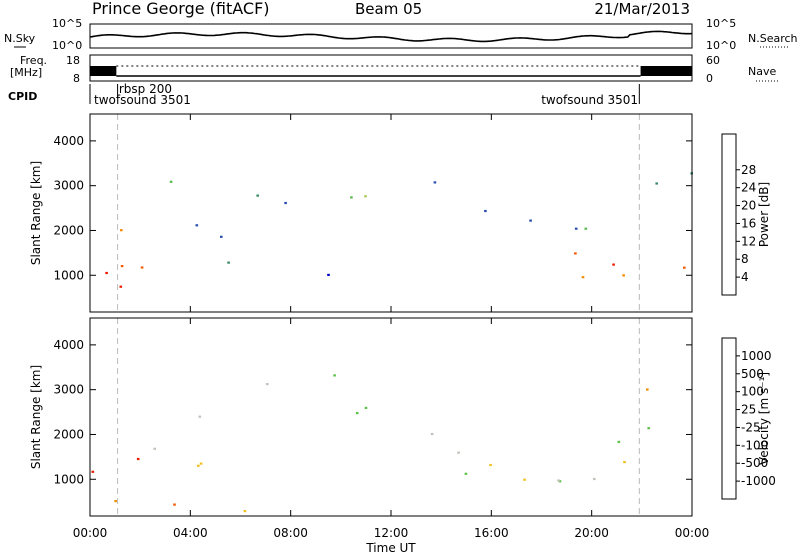 The width and height of the screenshot is (800, 558). What do you see at coordinates (764, 214) in the screenshot?
I see `power-colorbar-title: Power [dB]` at bounding box center [764, 214].